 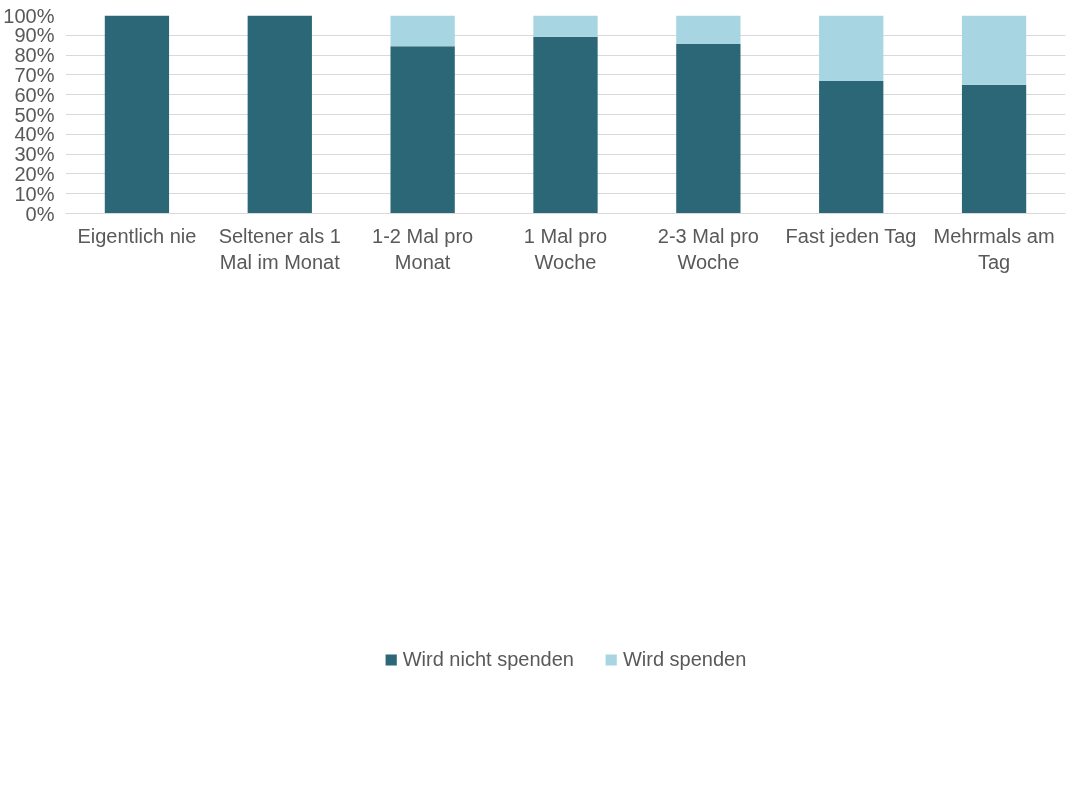 What do you see at coordinates (34, 94) in the screenshot?
I see `y-tick-label: 60%` at bounding box center [34, 94].